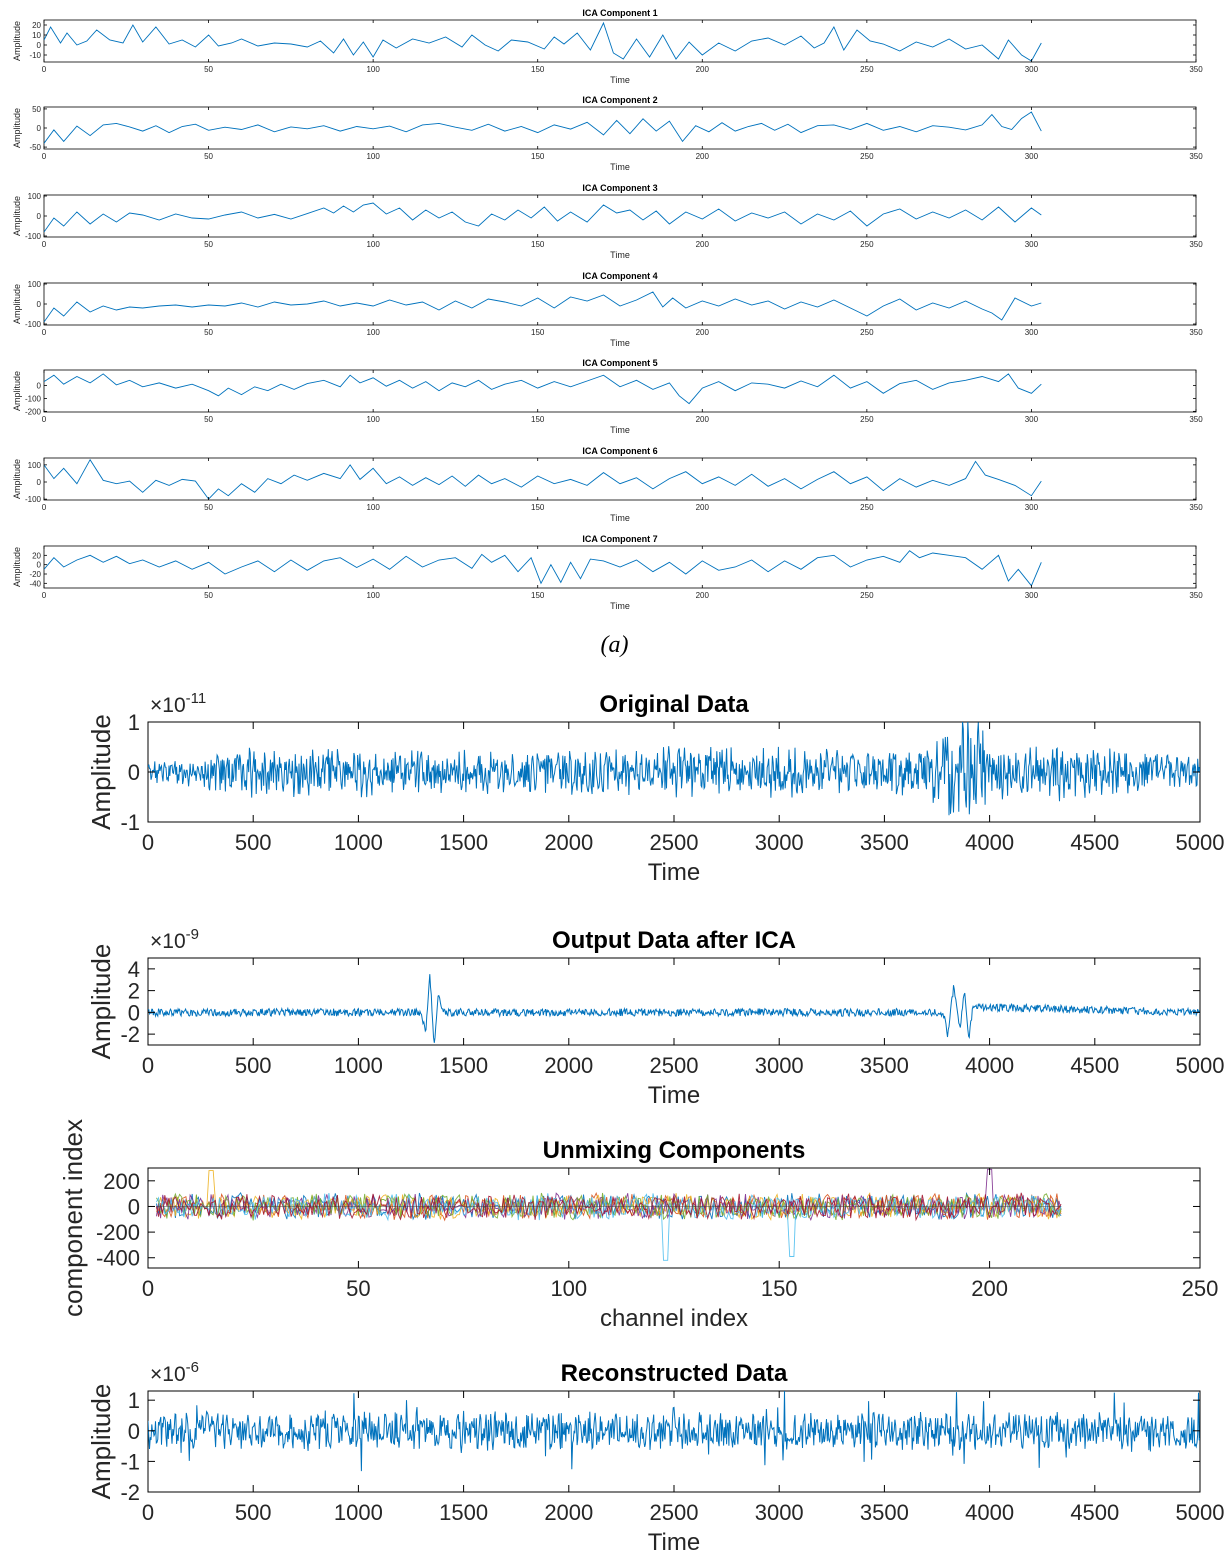 Image resolution: width=1229 pixels, height=1566 pixels. Describe the element at coordinates (619, 539) in the screenshot. I see `chart-title: ICA Component 7` at that location.